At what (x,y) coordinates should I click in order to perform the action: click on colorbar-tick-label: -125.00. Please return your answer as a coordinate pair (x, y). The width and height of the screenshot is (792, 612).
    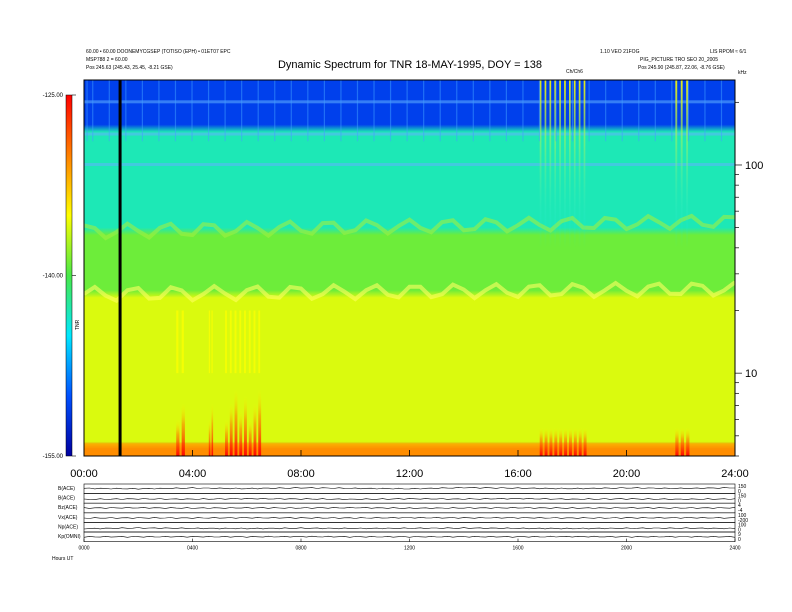
    Looking at the image, I should click on (53, 96).